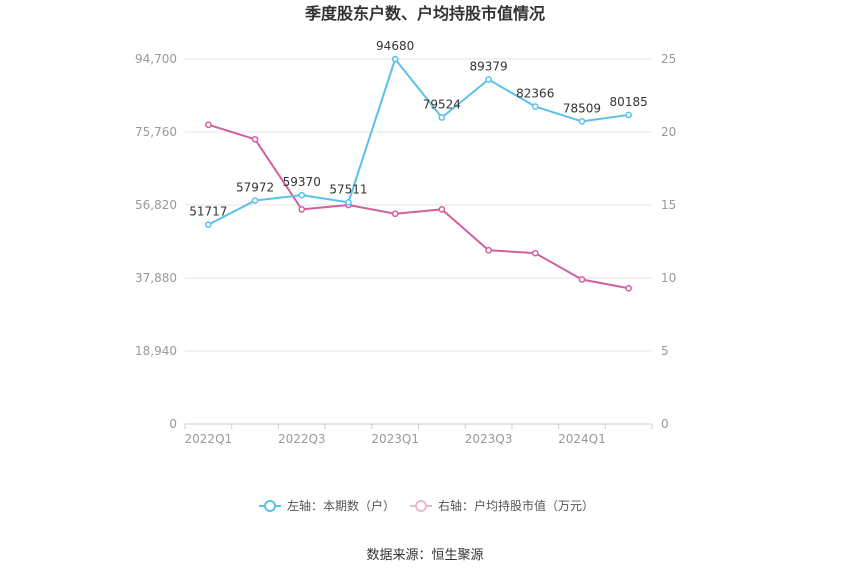  Describe the element at coordinates (255, 188) in the screenshot. I see `data-label: 57972` at that location.